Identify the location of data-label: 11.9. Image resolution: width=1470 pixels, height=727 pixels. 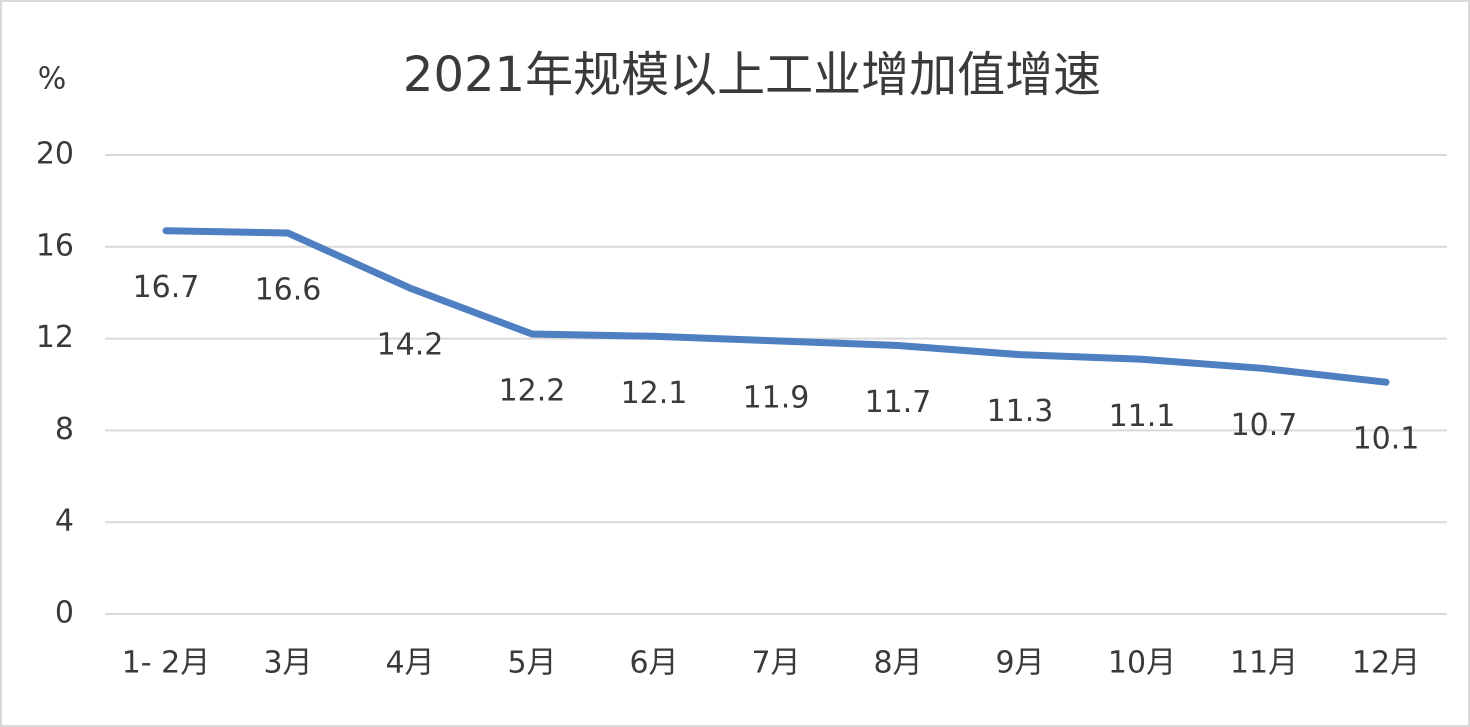
(776, 397).